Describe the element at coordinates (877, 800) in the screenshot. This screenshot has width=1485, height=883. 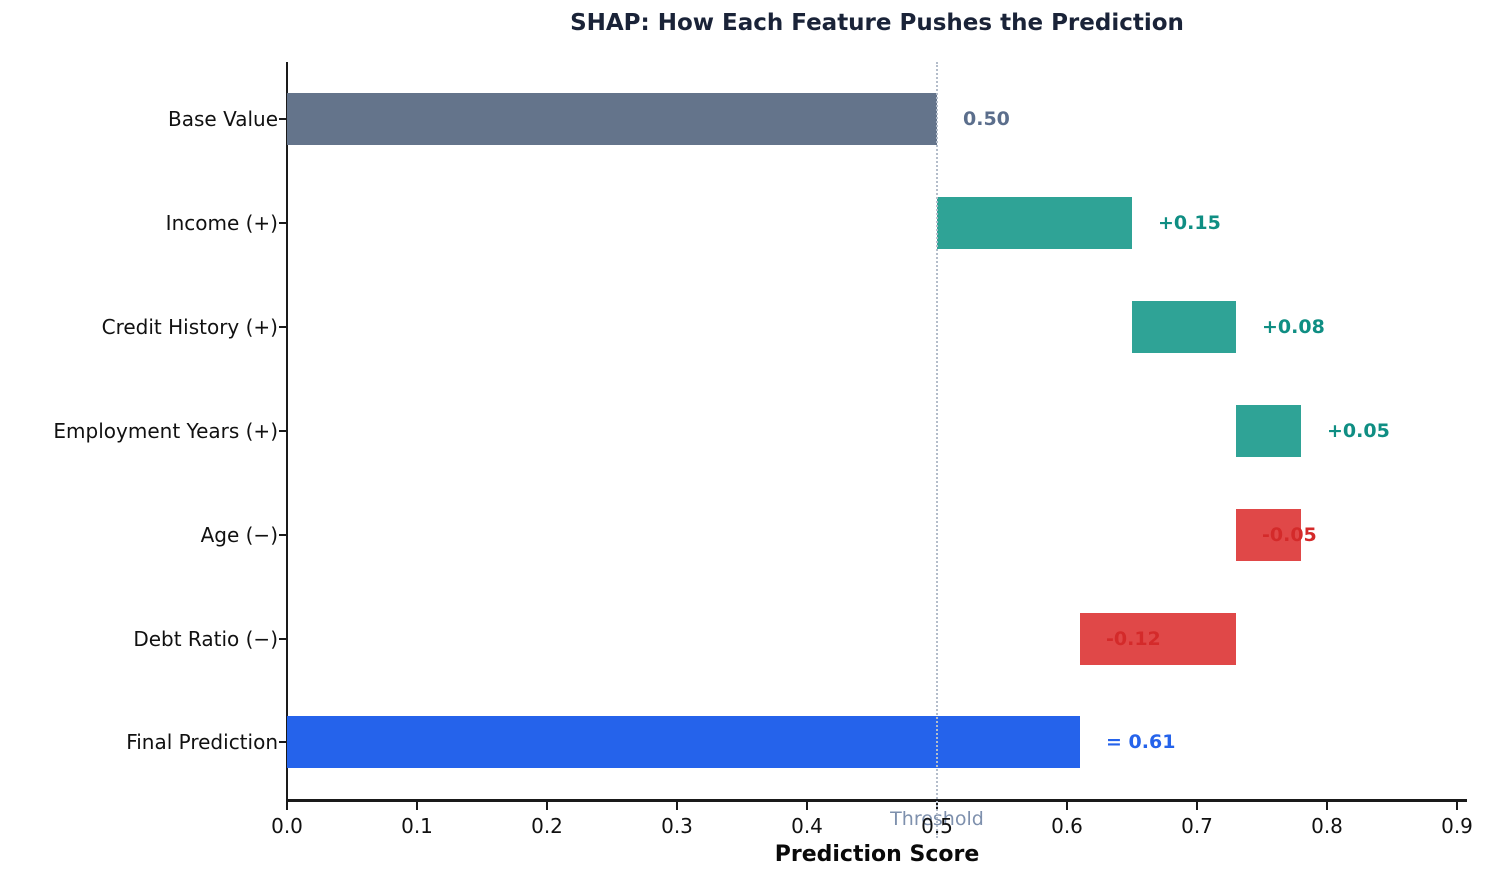
I see `x-axis-spine` at that location.